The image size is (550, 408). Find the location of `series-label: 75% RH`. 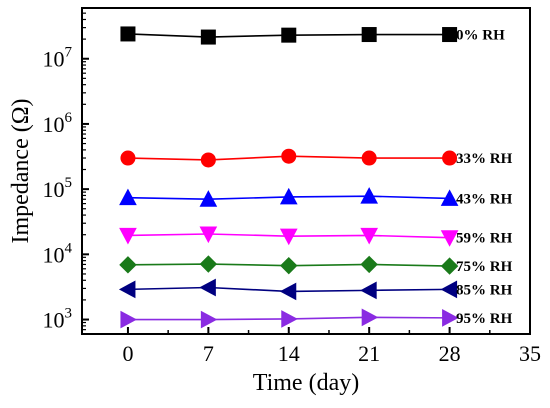

series-label: 75% RH is located at coordinates (484, 267).